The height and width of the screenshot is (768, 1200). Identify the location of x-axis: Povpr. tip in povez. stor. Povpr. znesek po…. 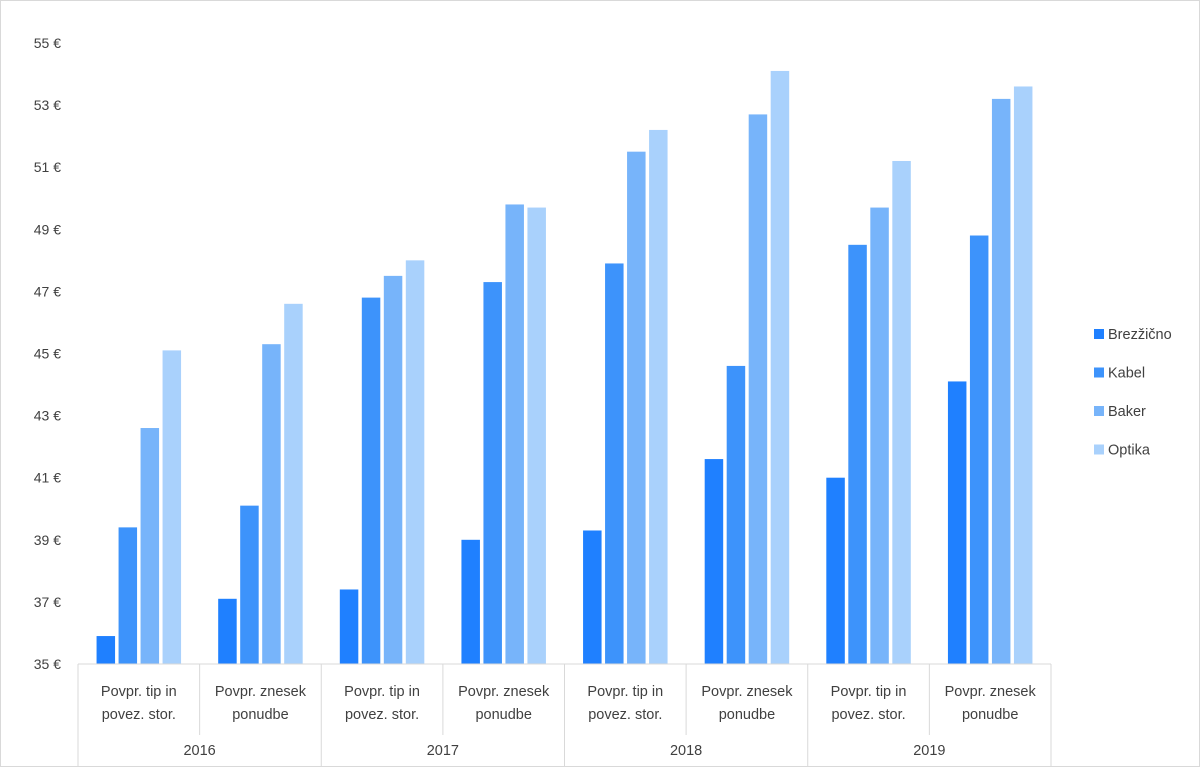
(564, 714).